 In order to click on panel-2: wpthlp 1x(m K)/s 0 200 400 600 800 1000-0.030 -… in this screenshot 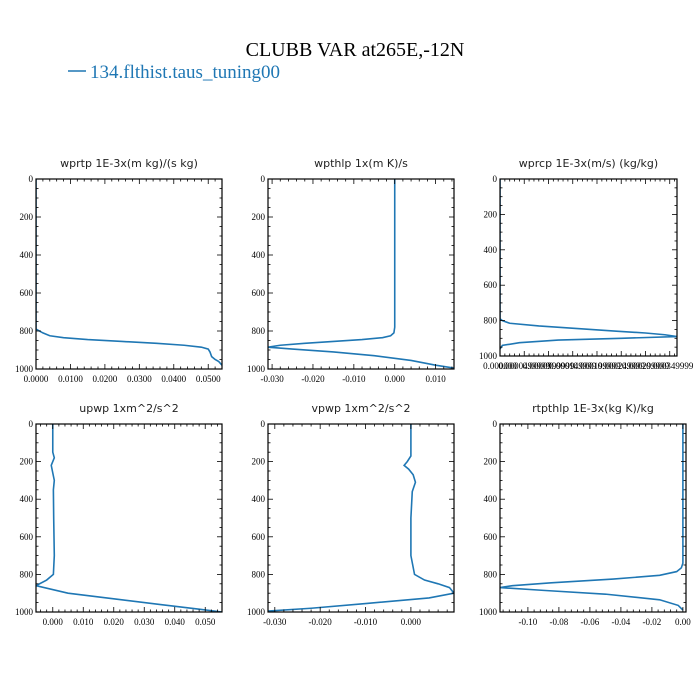, I will do `click(351, 270)`.